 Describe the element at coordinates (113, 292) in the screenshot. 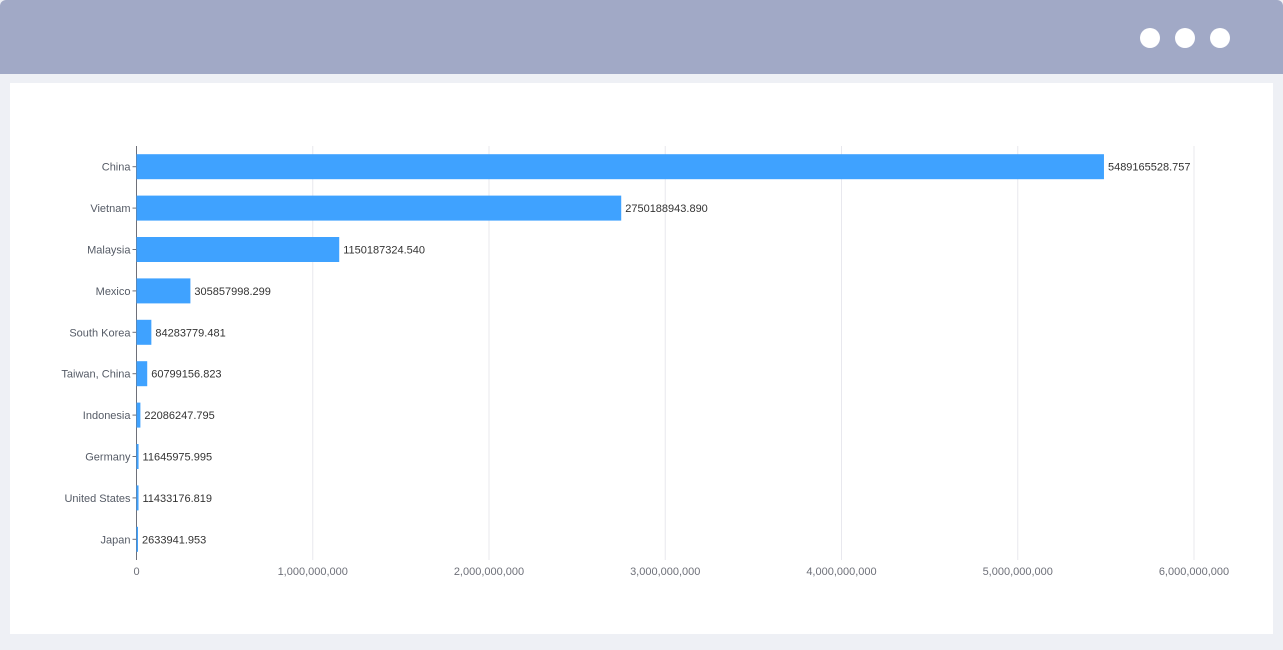

I see `category-label: Mexico` at that location.